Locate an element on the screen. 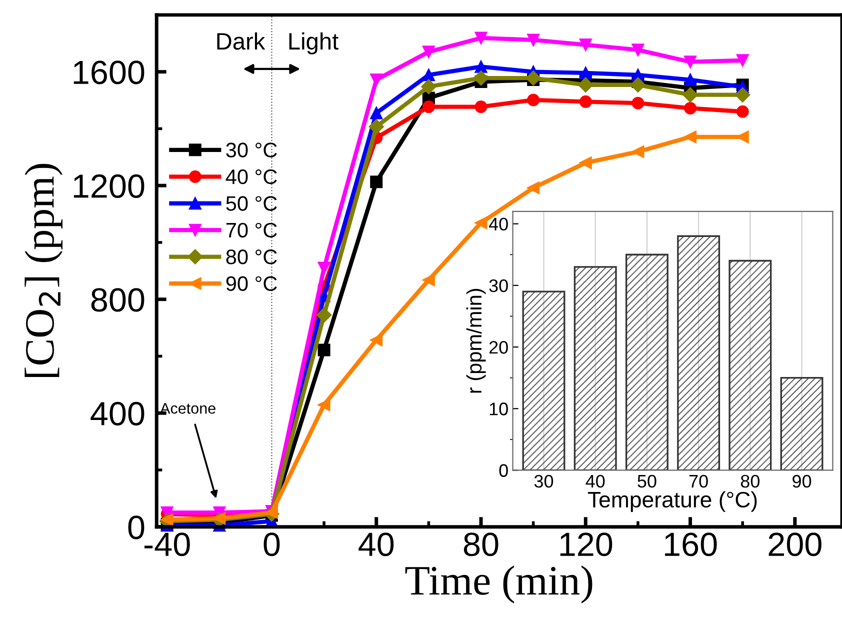  x-tick-label: 30 is located at coordinates (544, 481).